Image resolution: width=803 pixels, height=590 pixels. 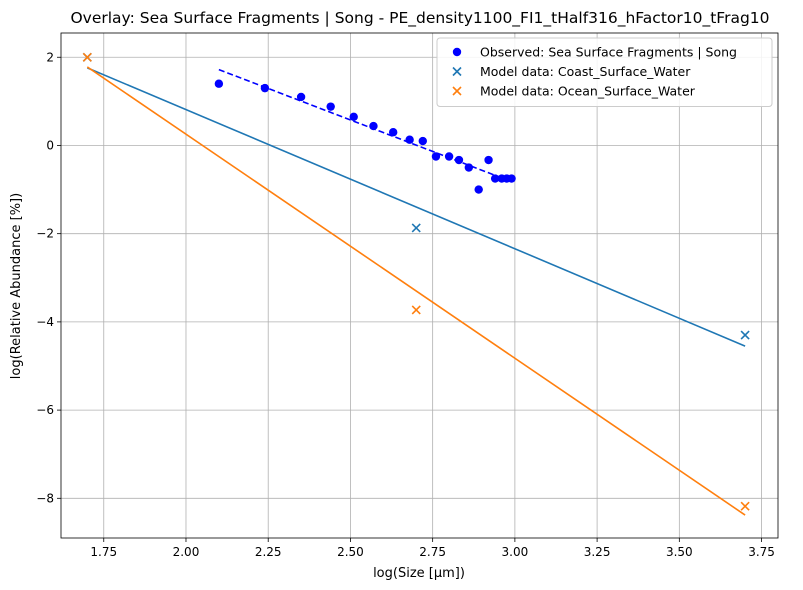 What do you see at coordinates (45, 410) in the screenshot?
I see `y-tick-label: −6` at bounding box center [45, 410].